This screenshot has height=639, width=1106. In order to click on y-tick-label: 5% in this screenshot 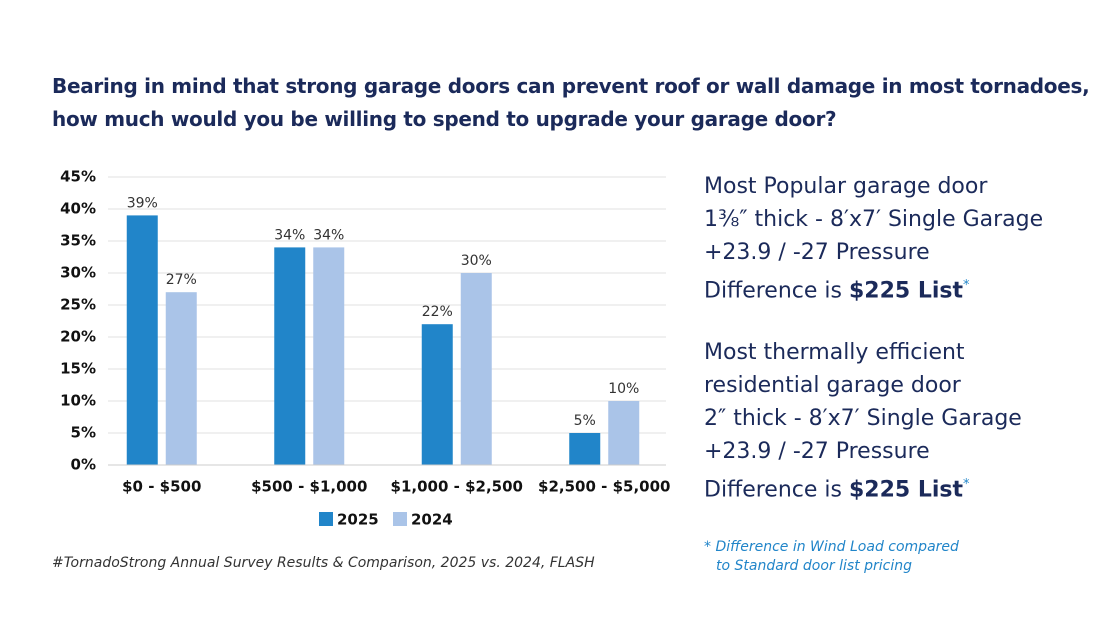, I will do `click(83, 433)`.